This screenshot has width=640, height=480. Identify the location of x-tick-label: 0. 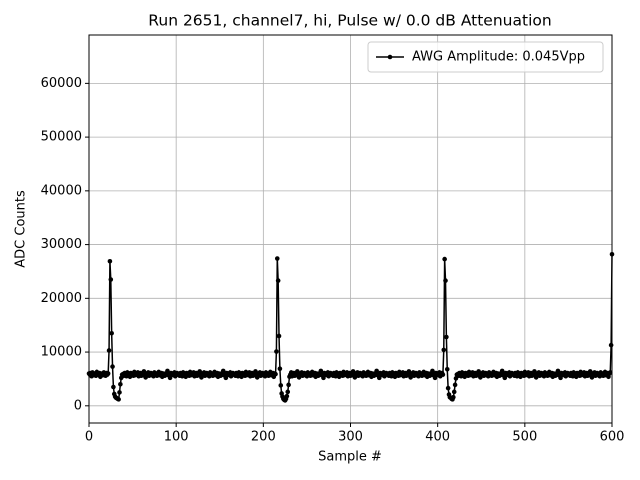
(89, 437).